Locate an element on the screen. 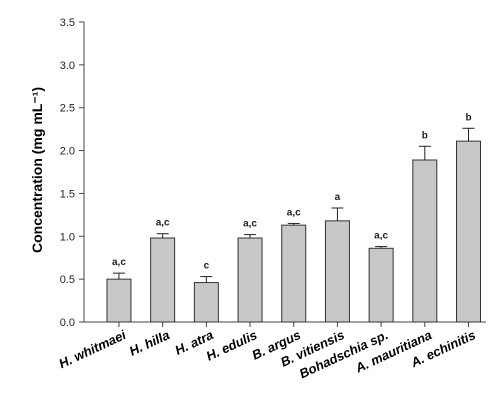 The height and width of the screenshot is (413, 500). significance-label: c is located at coordinates (207, 266).